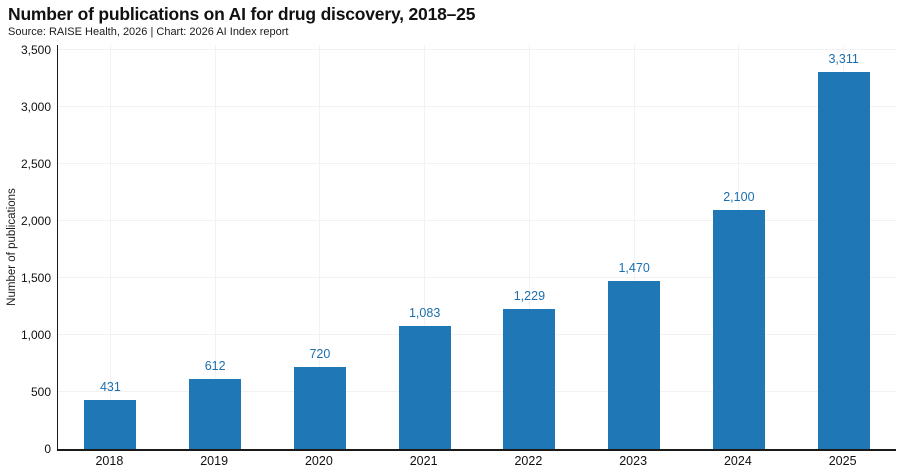  Describe the element at coordinates (634, 268) in the screenshot. I see `bar-value-label: 1,470` at that location.